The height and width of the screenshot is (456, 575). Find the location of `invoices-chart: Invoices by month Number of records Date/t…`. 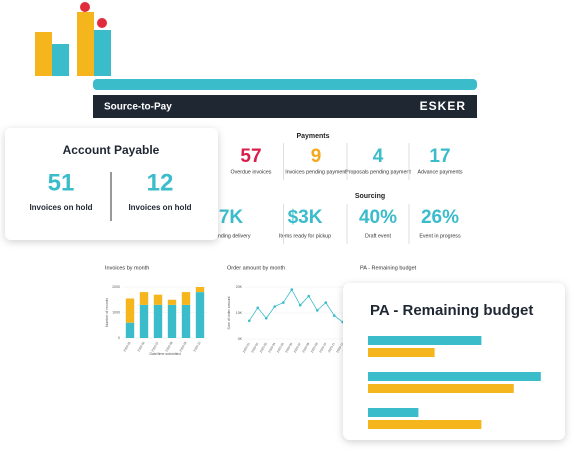

invoices-chart: Invoices by month Number of records Date/t… is located at coordinates (156, 310).